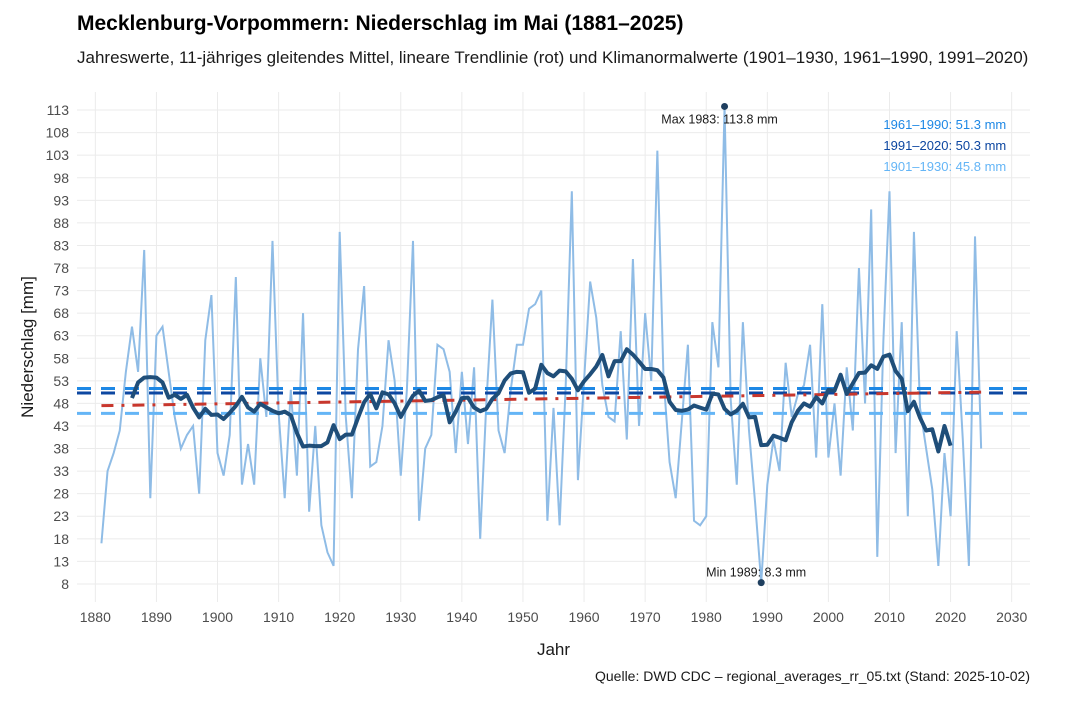  What do you see at coordinates (1011, 617) in the screenshot?
I see `x-tick-label: 2030` at bounding box center [1011, 617].